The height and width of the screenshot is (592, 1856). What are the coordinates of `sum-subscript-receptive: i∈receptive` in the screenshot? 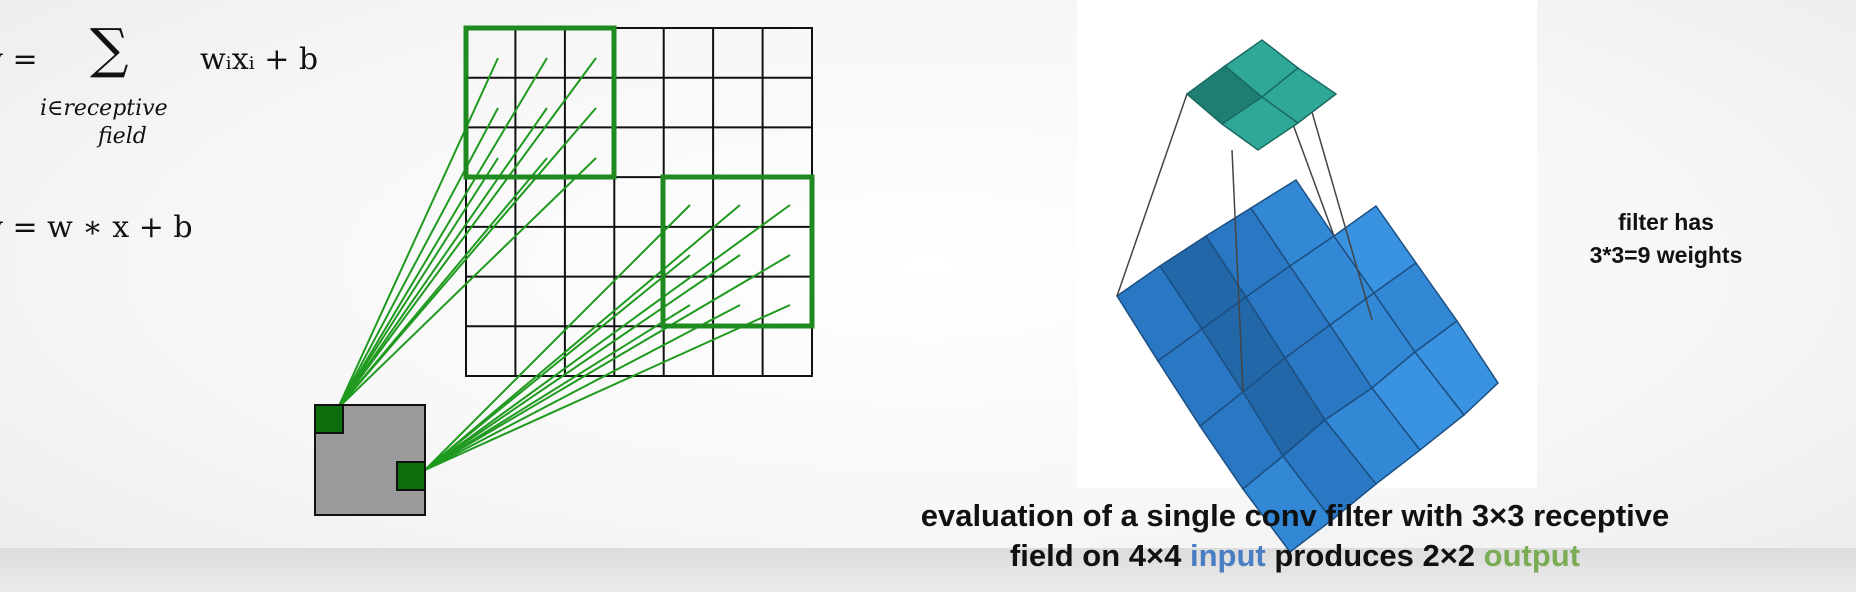 It's located at (104, 108).